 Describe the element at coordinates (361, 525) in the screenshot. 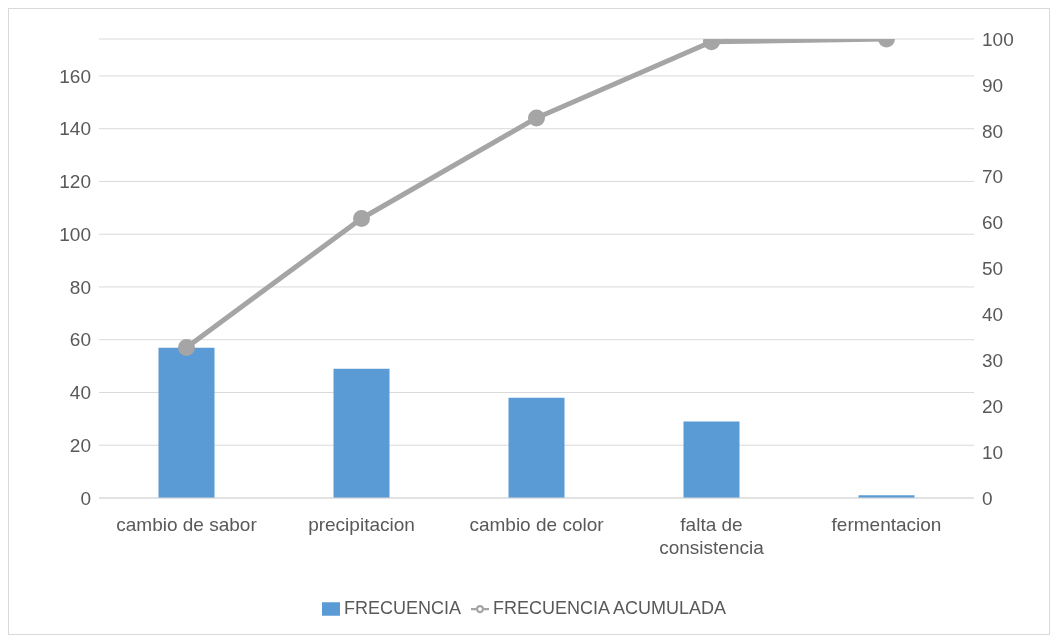

I see `x-tick-label: precipitacion` at that location.